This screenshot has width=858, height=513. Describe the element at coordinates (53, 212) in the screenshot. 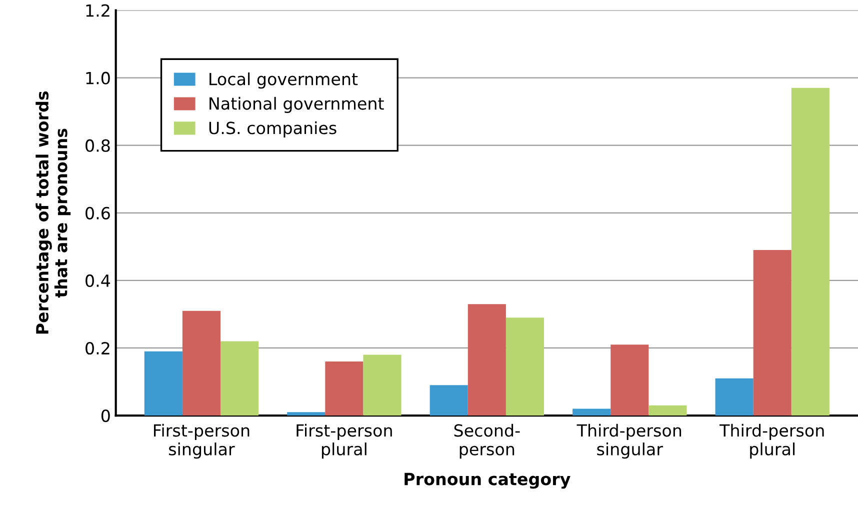

I see `y-axis-title: Percentage of total words that are pronouns` at that location.